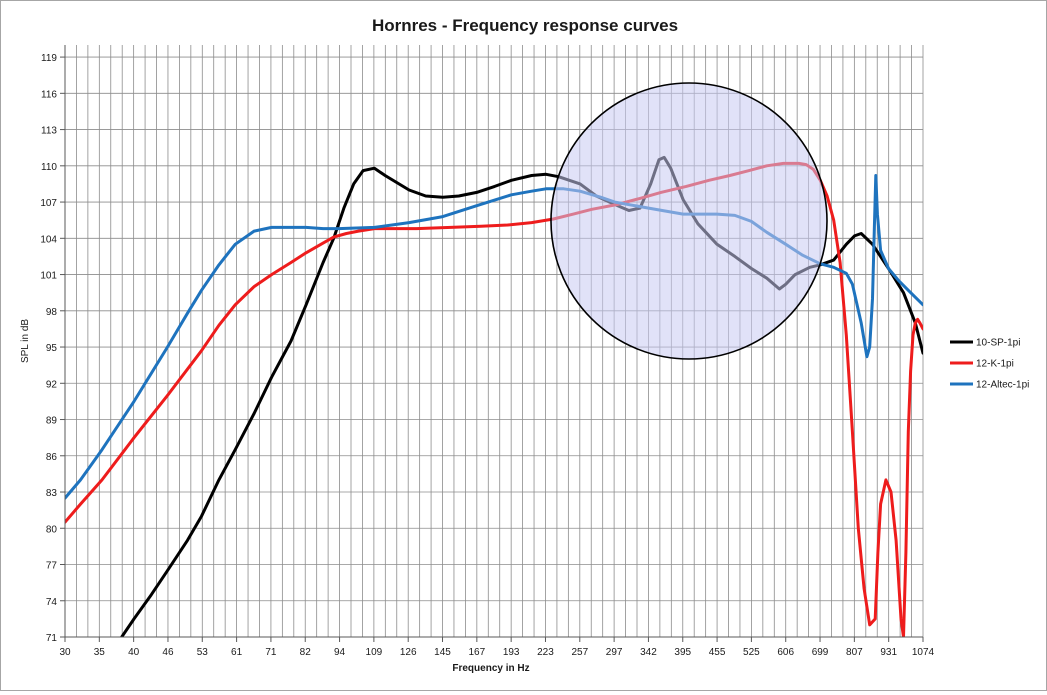  Describe the element at coordinates (340, 652) in the screenshot. I see `x-tick-label: 94` at that location.